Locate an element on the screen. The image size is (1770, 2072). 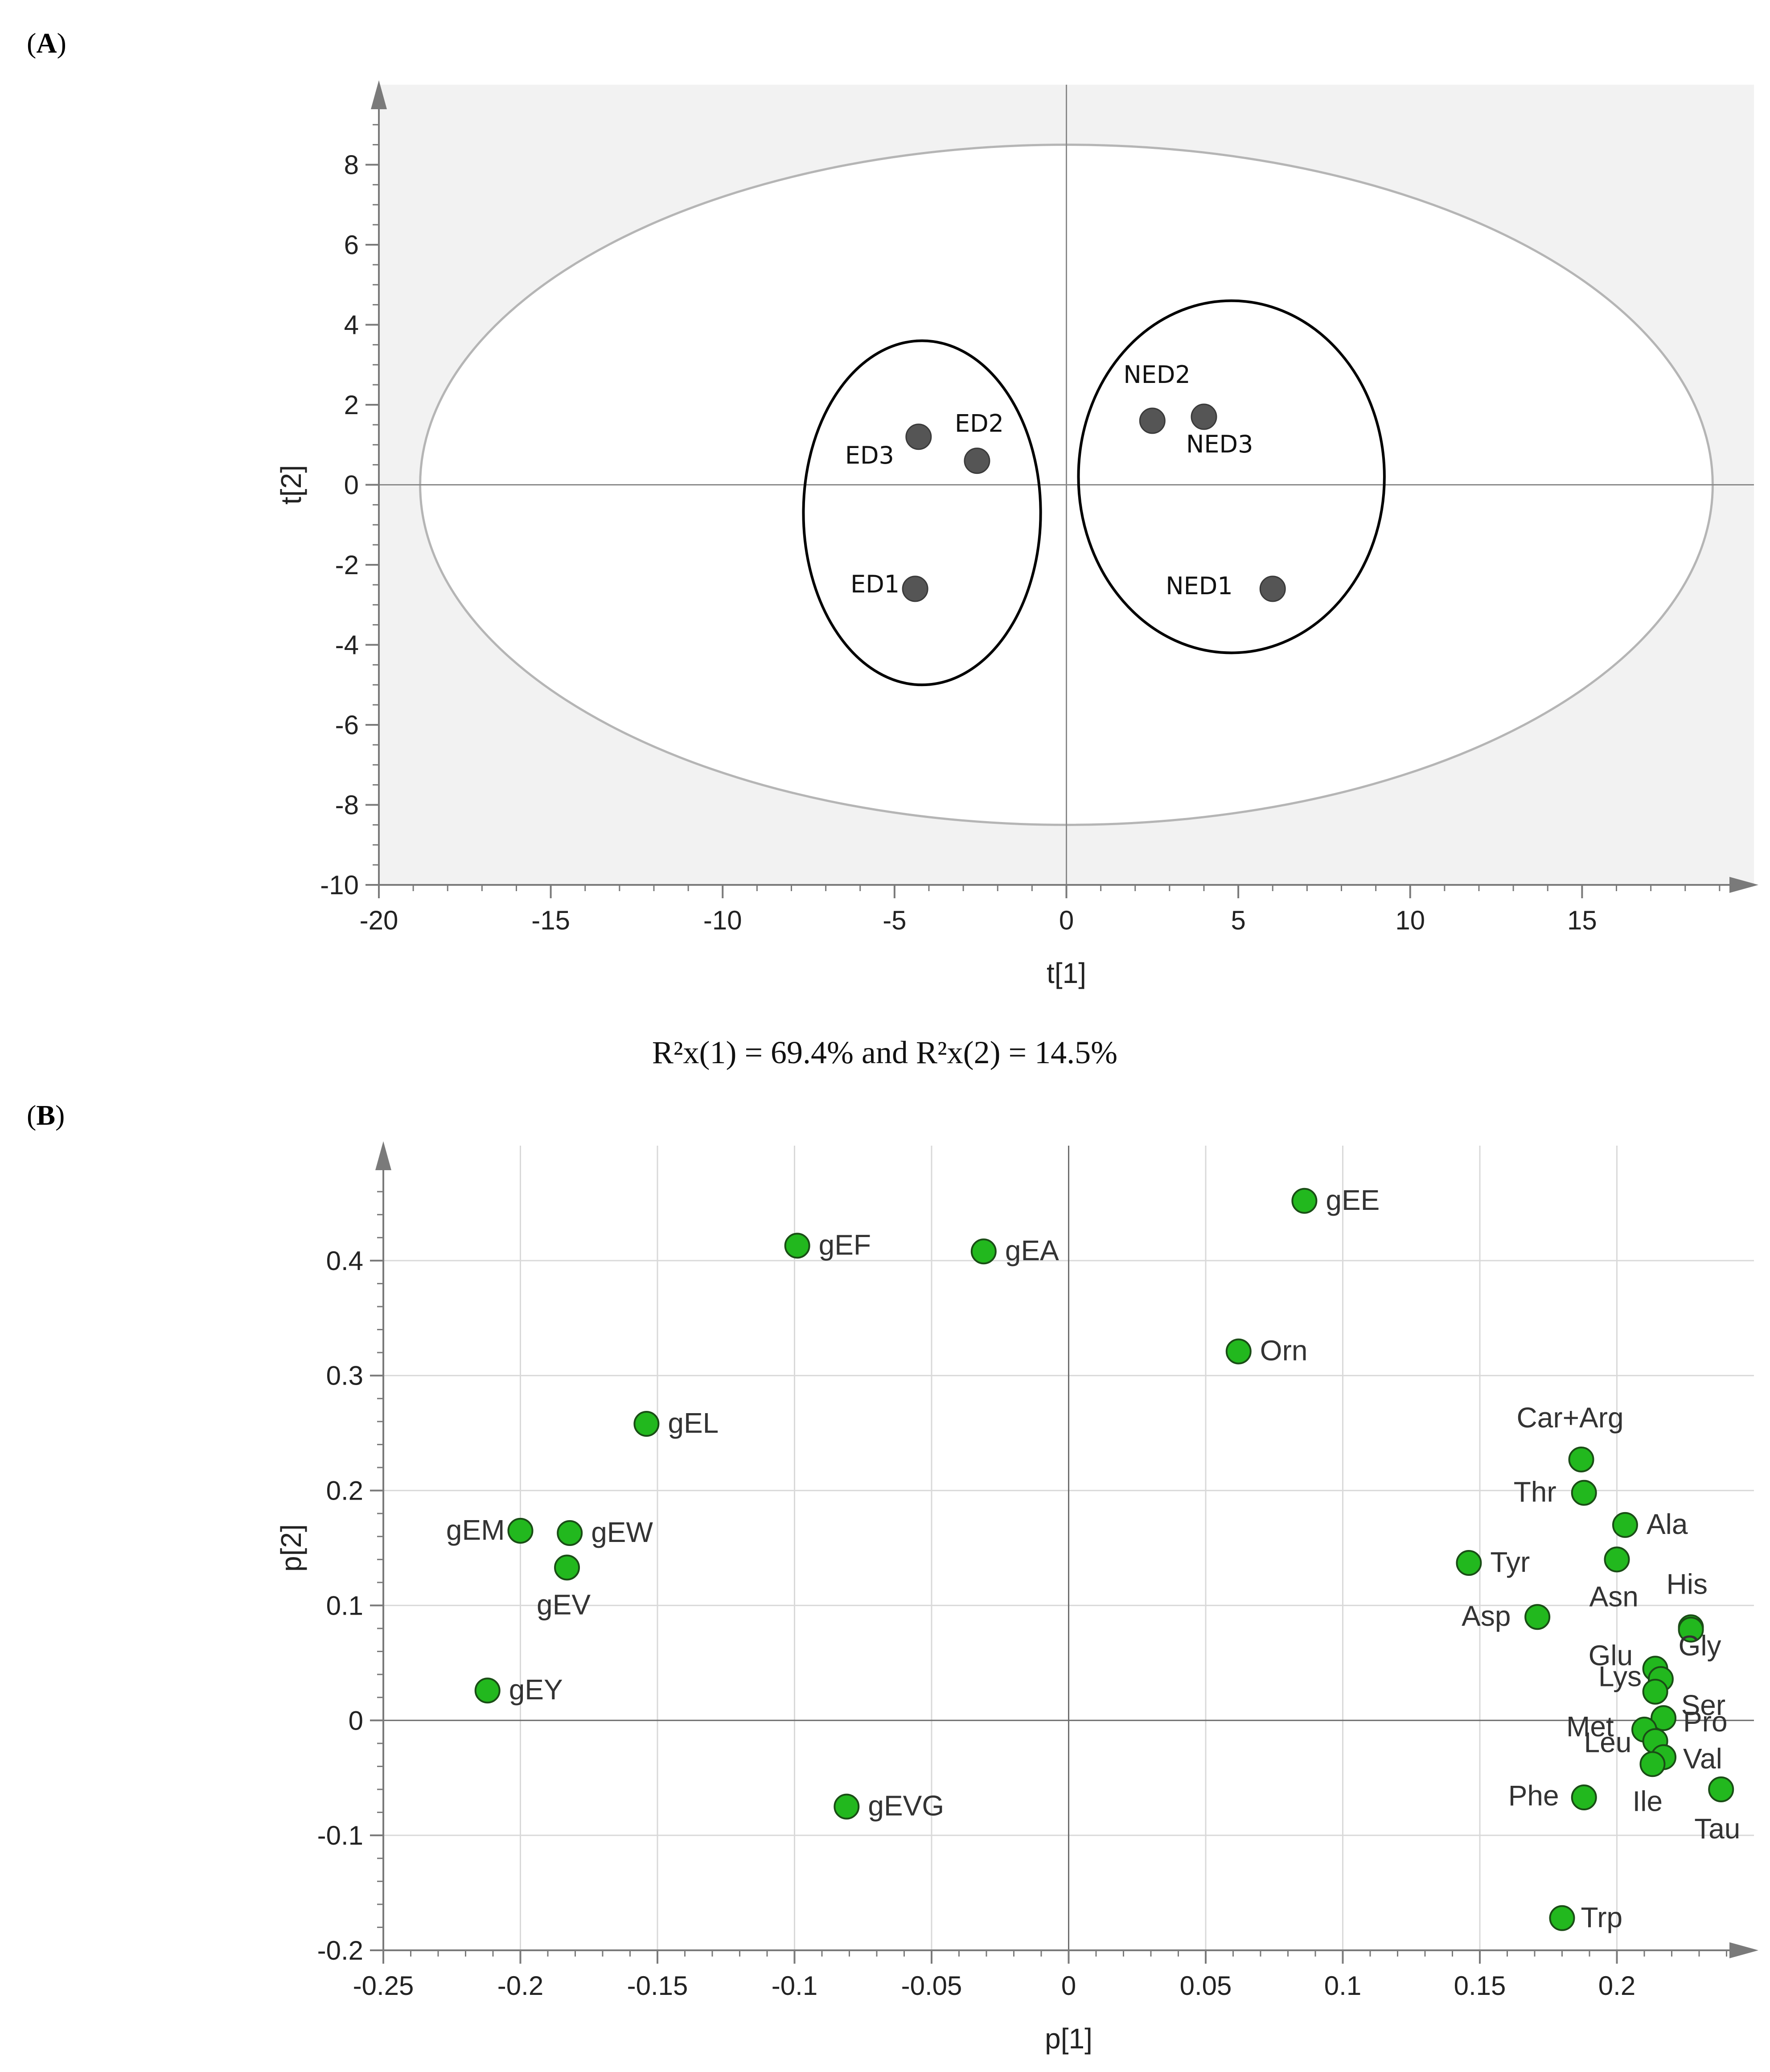
panel-b-letter: B is located at coordinates (45, 1115).